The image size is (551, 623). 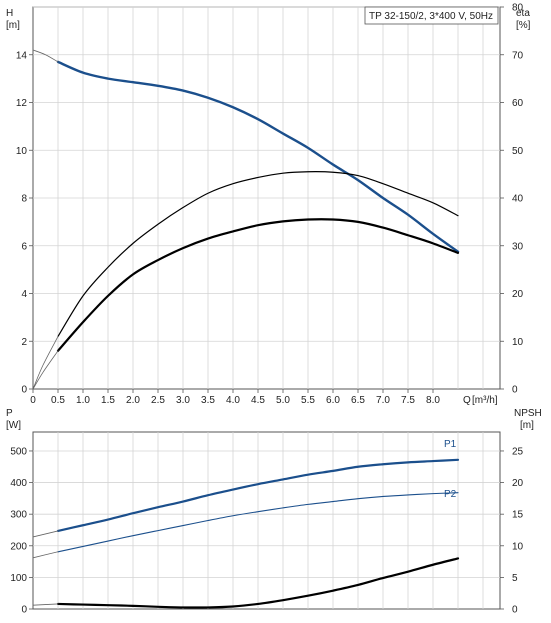 What do you see at coordinates (408, 400) in the screenshot?
I see `x-tick-label: 7.5` at bounding box center [408, 400].